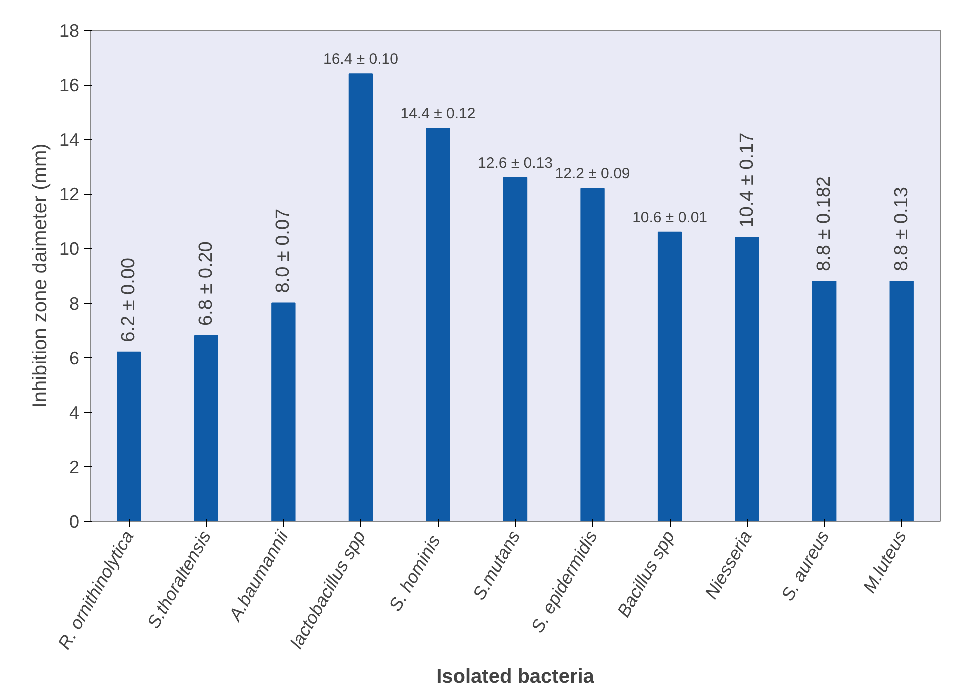 This screenshot has height=700, width=974. Describe the element at coordinates (69, 31) in the screenshot. I see `y-tick-label: 18` at that location.